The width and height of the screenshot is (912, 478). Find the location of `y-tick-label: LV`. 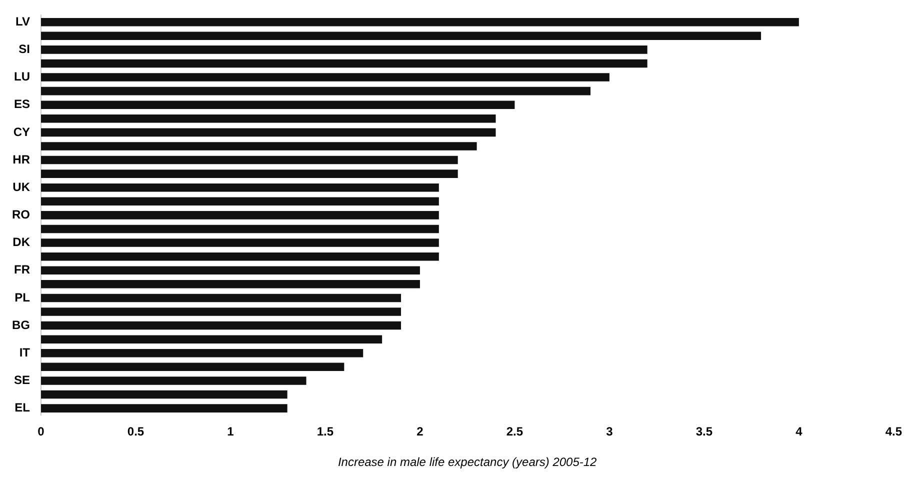

y-tick-label: LV is located at coordinates (23, 21).